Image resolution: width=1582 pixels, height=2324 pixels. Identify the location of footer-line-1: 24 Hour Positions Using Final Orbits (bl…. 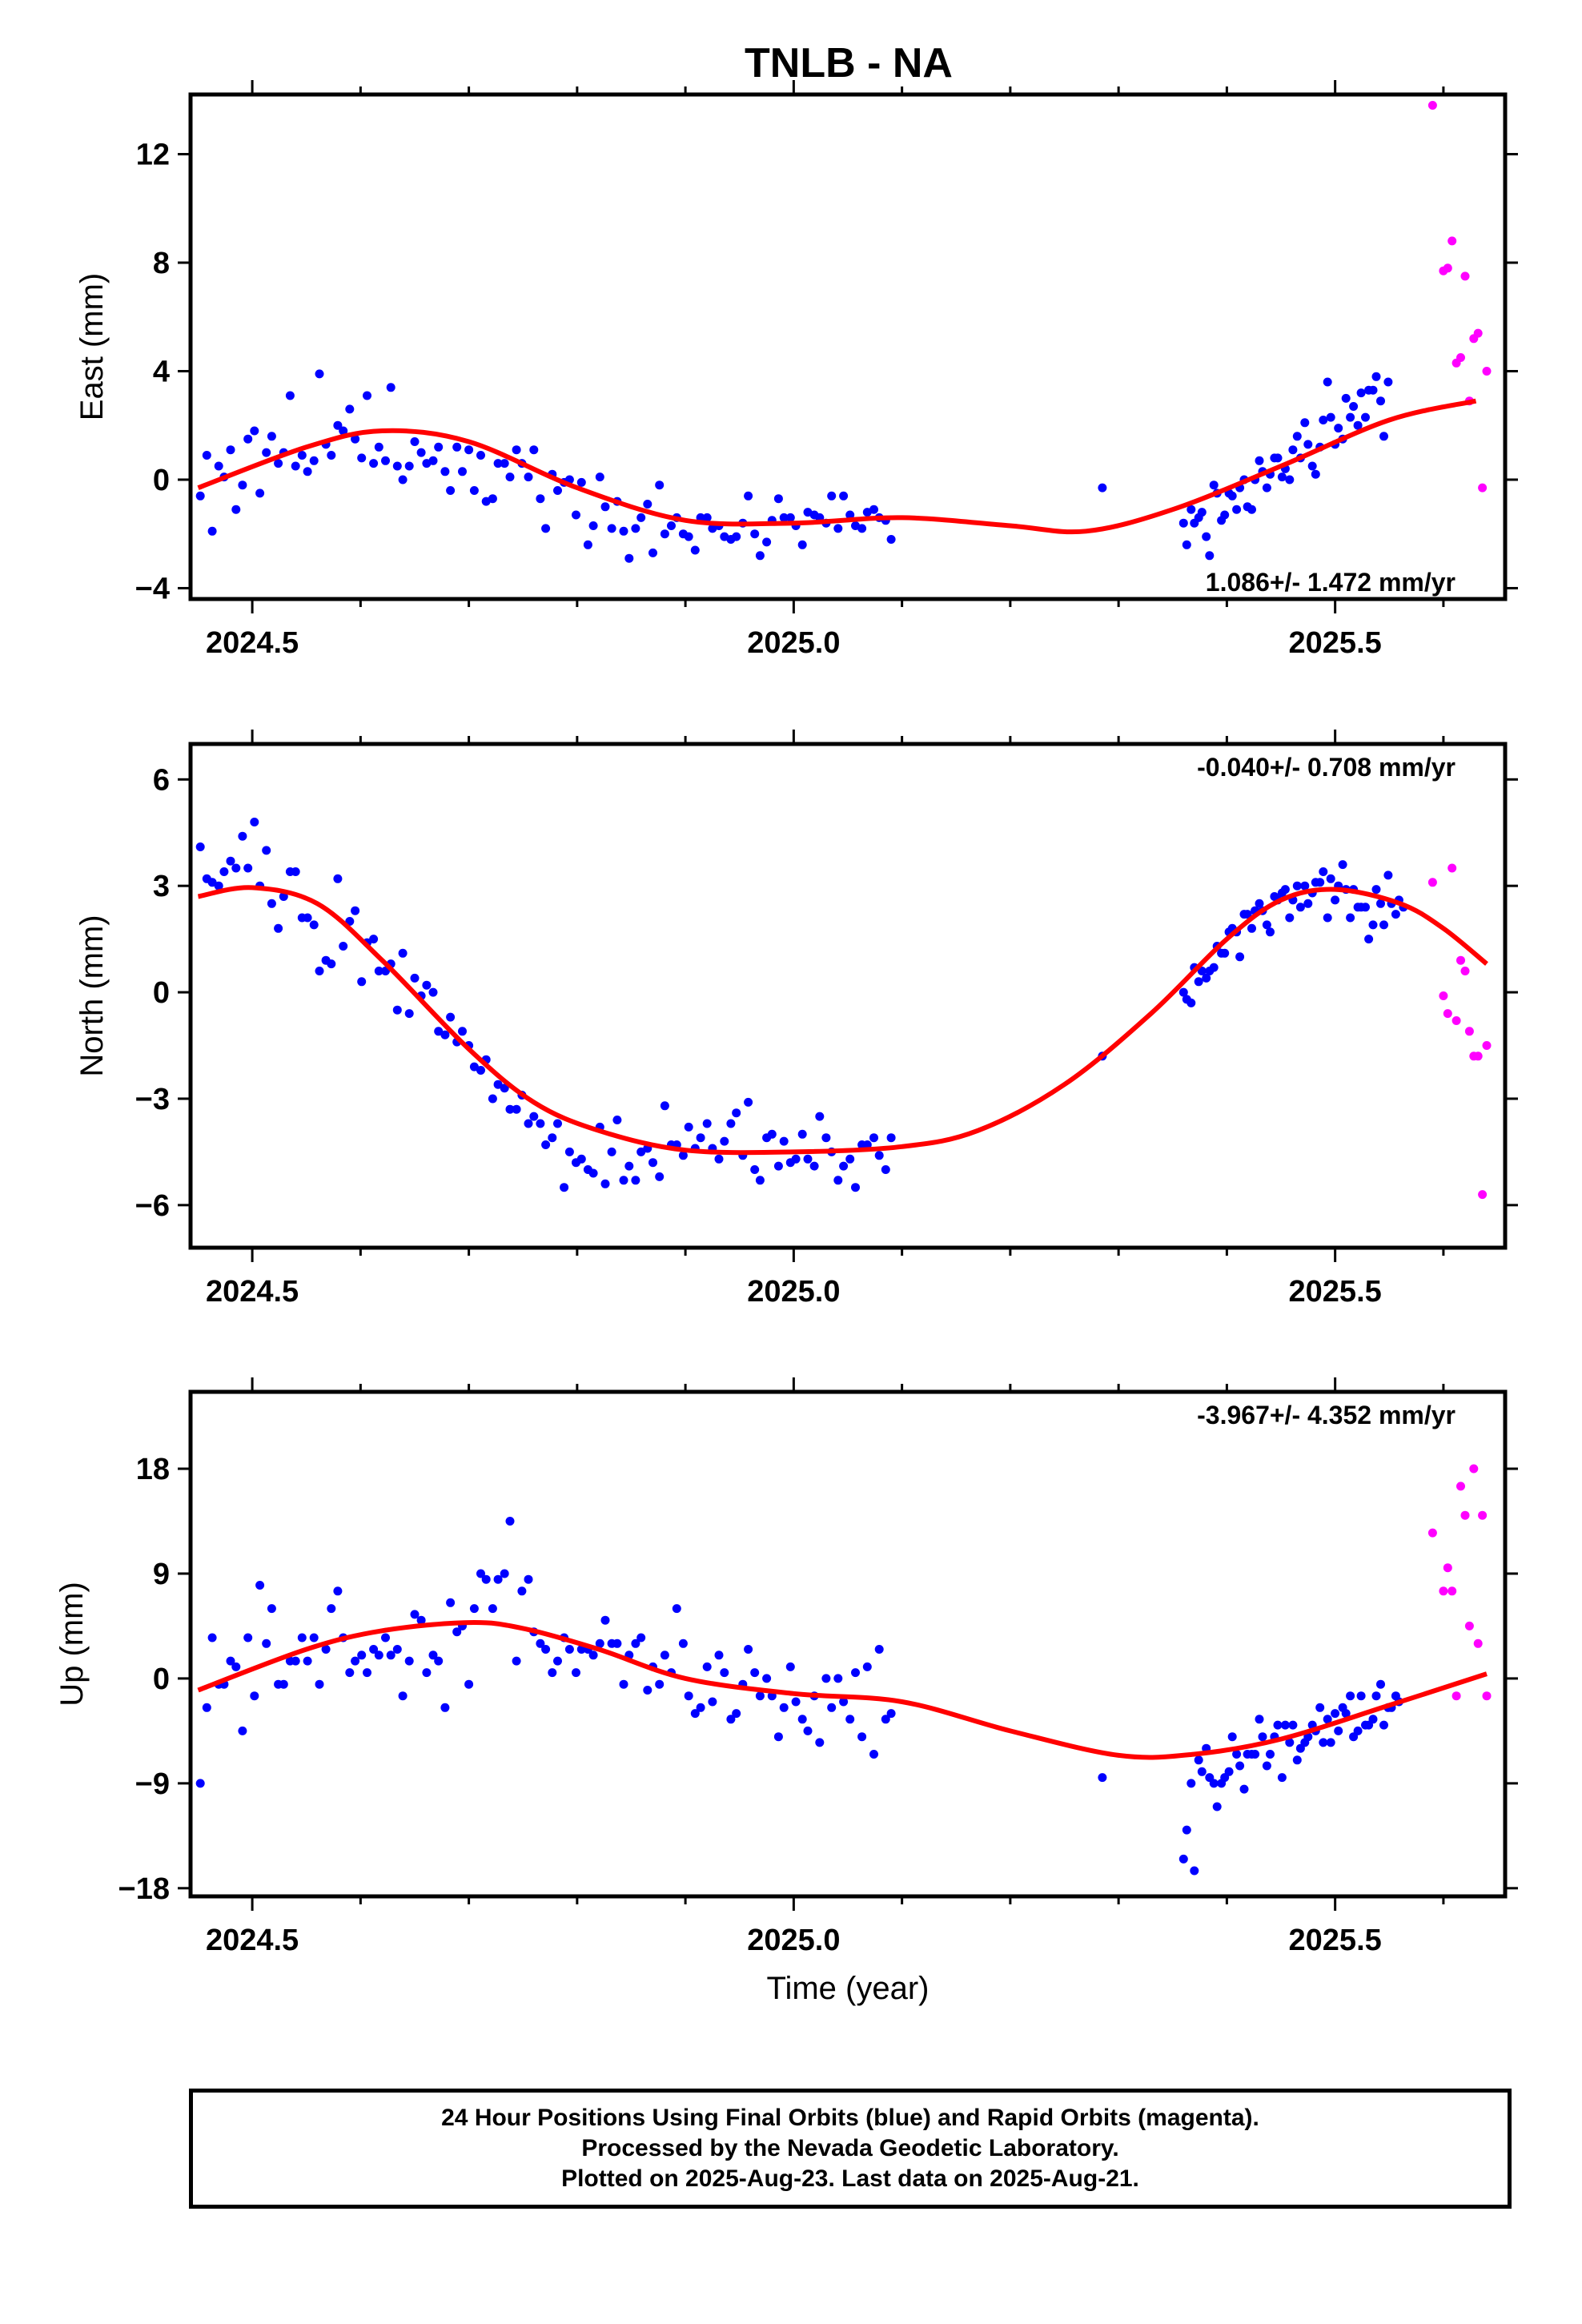
(850, 2118).